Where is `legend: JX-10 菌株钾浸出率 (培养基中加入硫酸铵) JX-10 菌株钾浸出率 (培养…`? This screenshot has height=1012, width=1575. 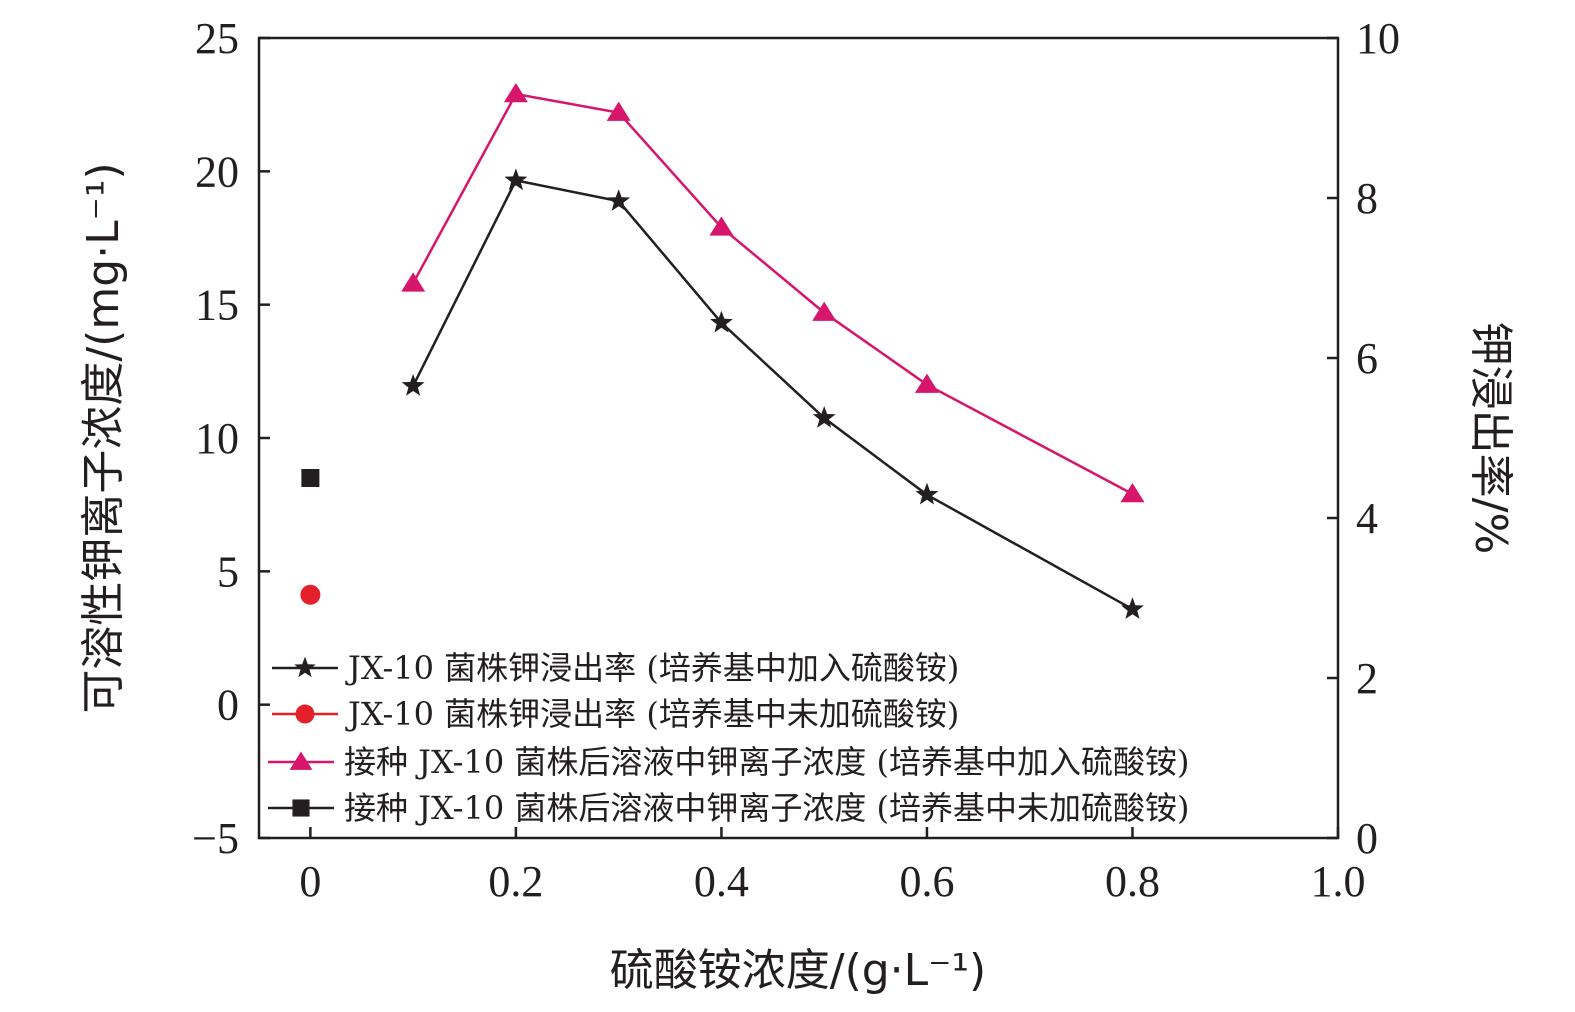
legend: JX-10 菌株钾浸出率 (培养基中加入硫酸铵) JX-10 菌株钾浸出率 (培养… is located at coordinates (729, 738).